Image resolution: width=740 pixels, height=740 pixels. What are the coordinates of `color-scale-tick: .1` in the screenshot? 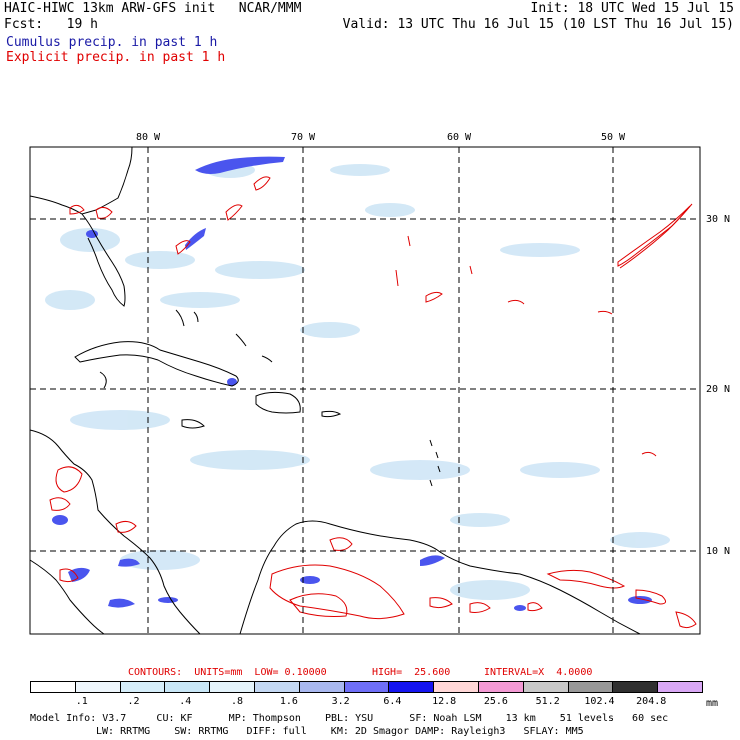 It's located at (81, 701).